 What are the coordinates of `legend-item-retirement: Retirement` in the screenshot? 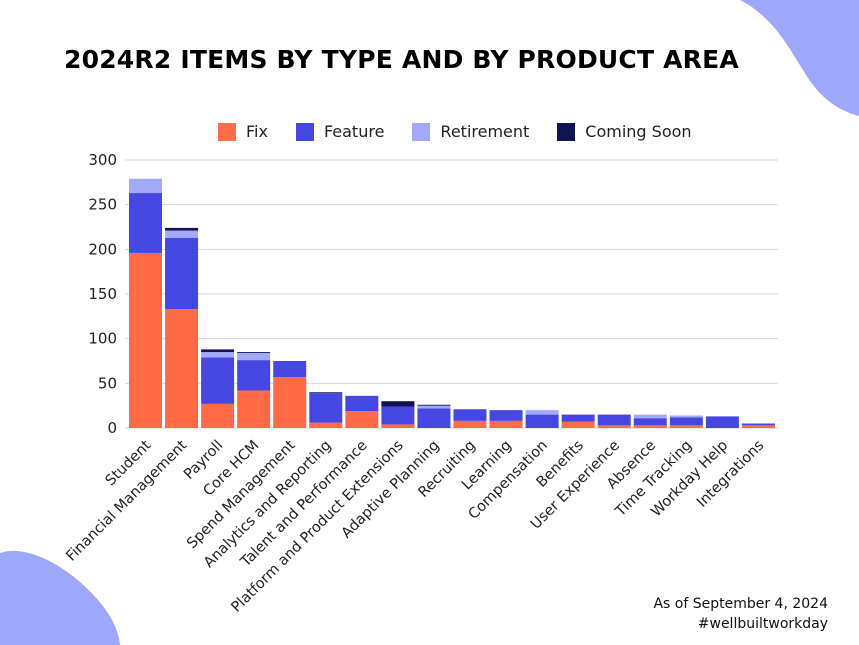 It's located at (470, 131).